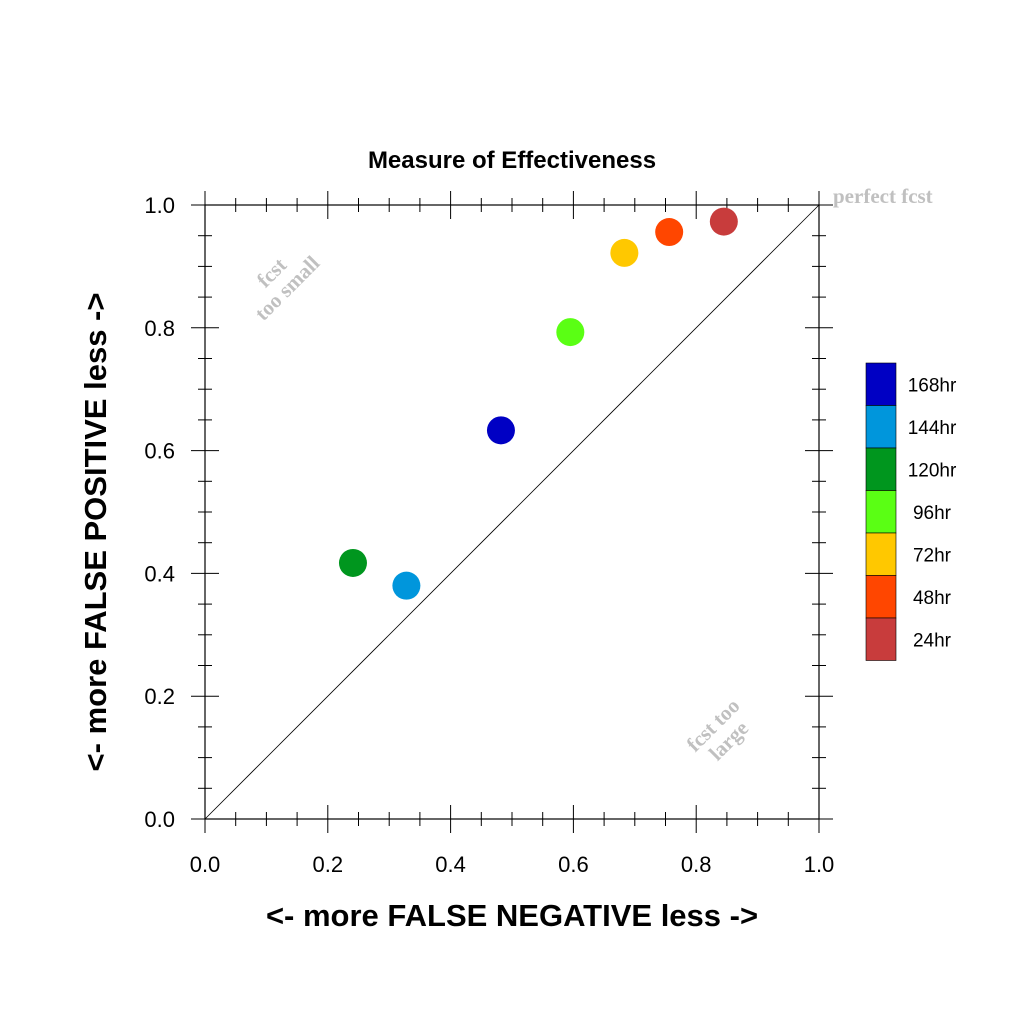 This screenshot has width=1024, height=1024. What do you see at coordinates (669, 232) in the screenshot?
I see `point-48hr` at bounding box center [669, 232].